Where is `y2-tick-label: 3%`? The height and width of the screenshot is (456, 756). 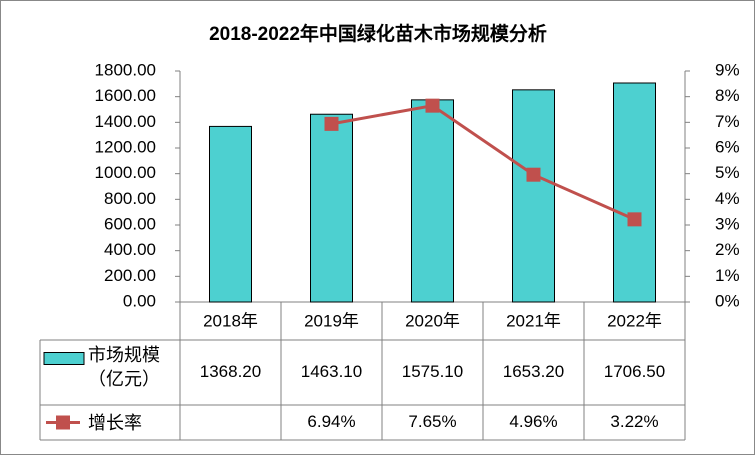
y2-tick-label: 3% is located at coordinates (727, 223).